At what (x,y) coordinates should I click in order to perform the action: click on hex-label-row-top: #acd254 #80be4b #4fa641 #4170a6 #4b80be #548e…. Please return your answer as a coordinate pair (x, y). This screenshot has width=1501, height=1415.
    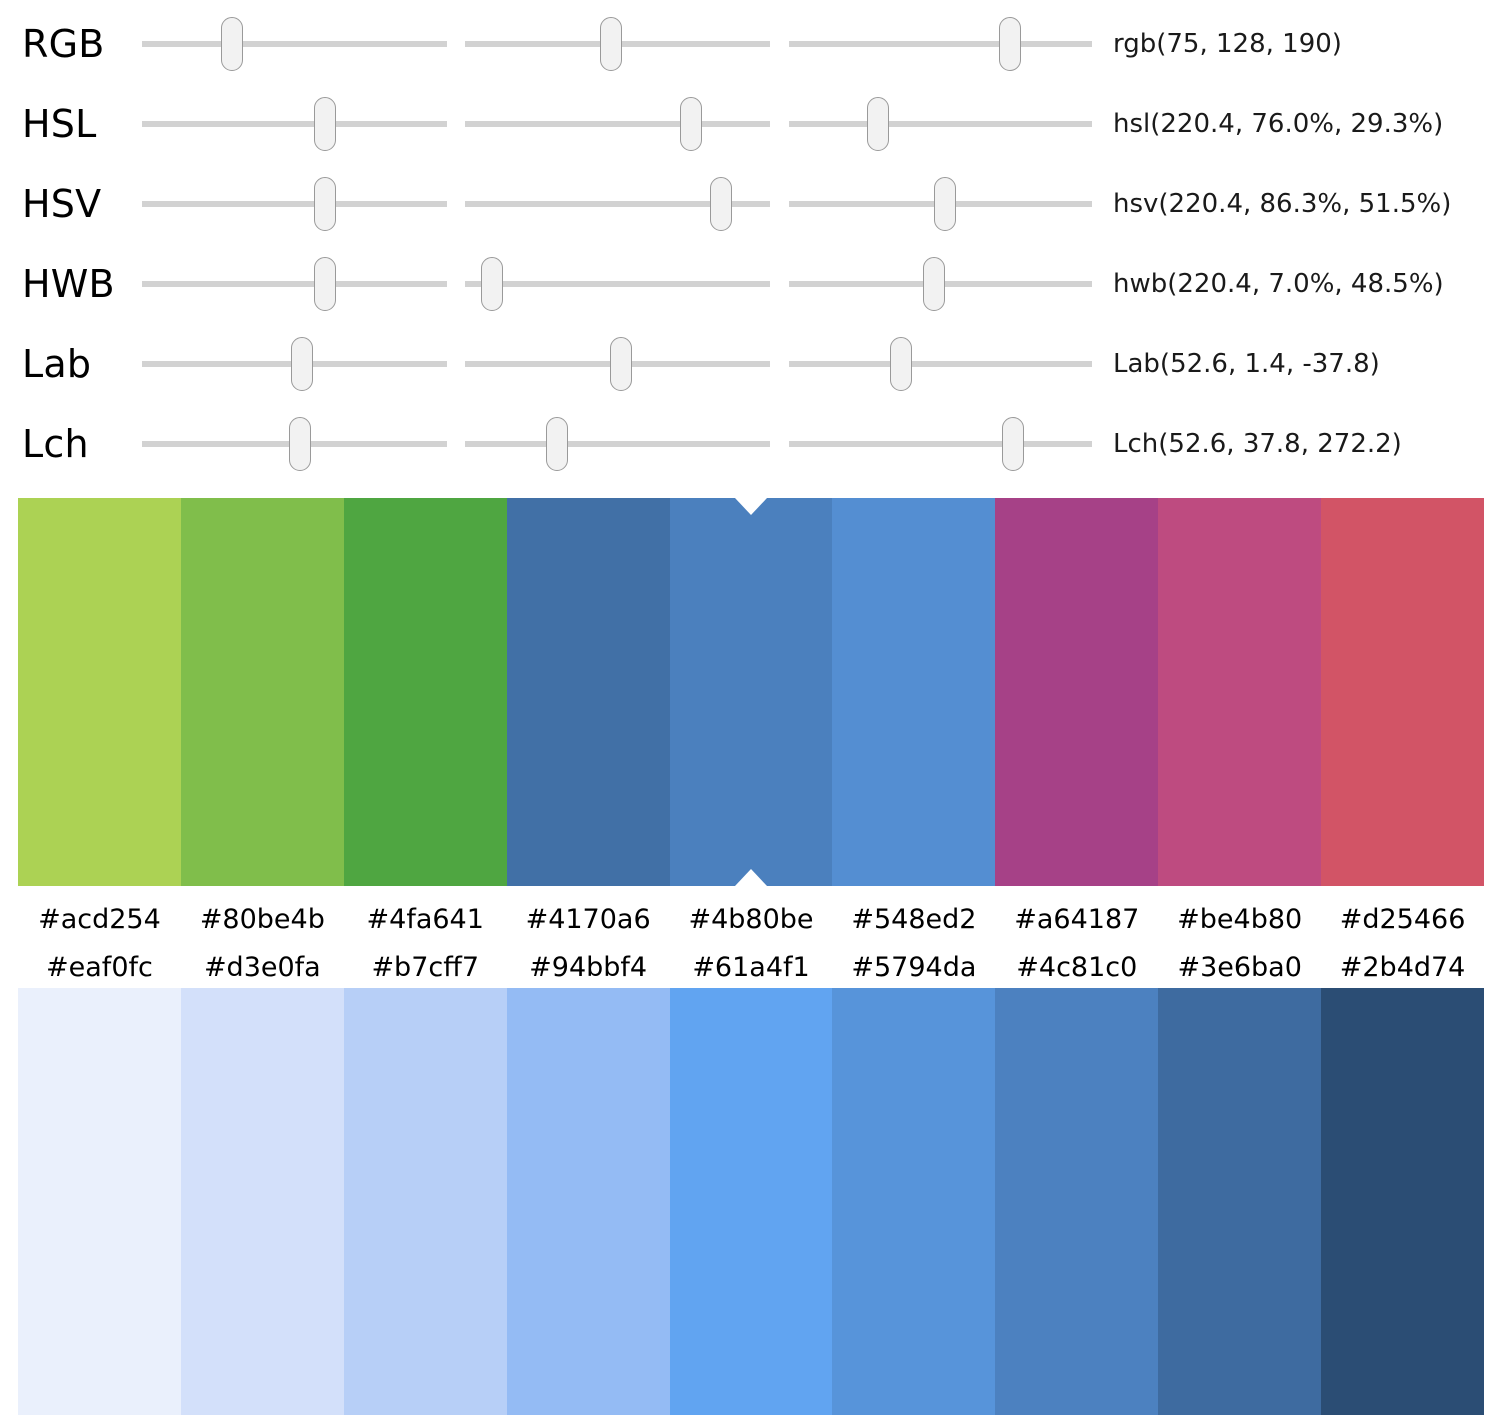
    Looking at the image, I should click on (751, 920).